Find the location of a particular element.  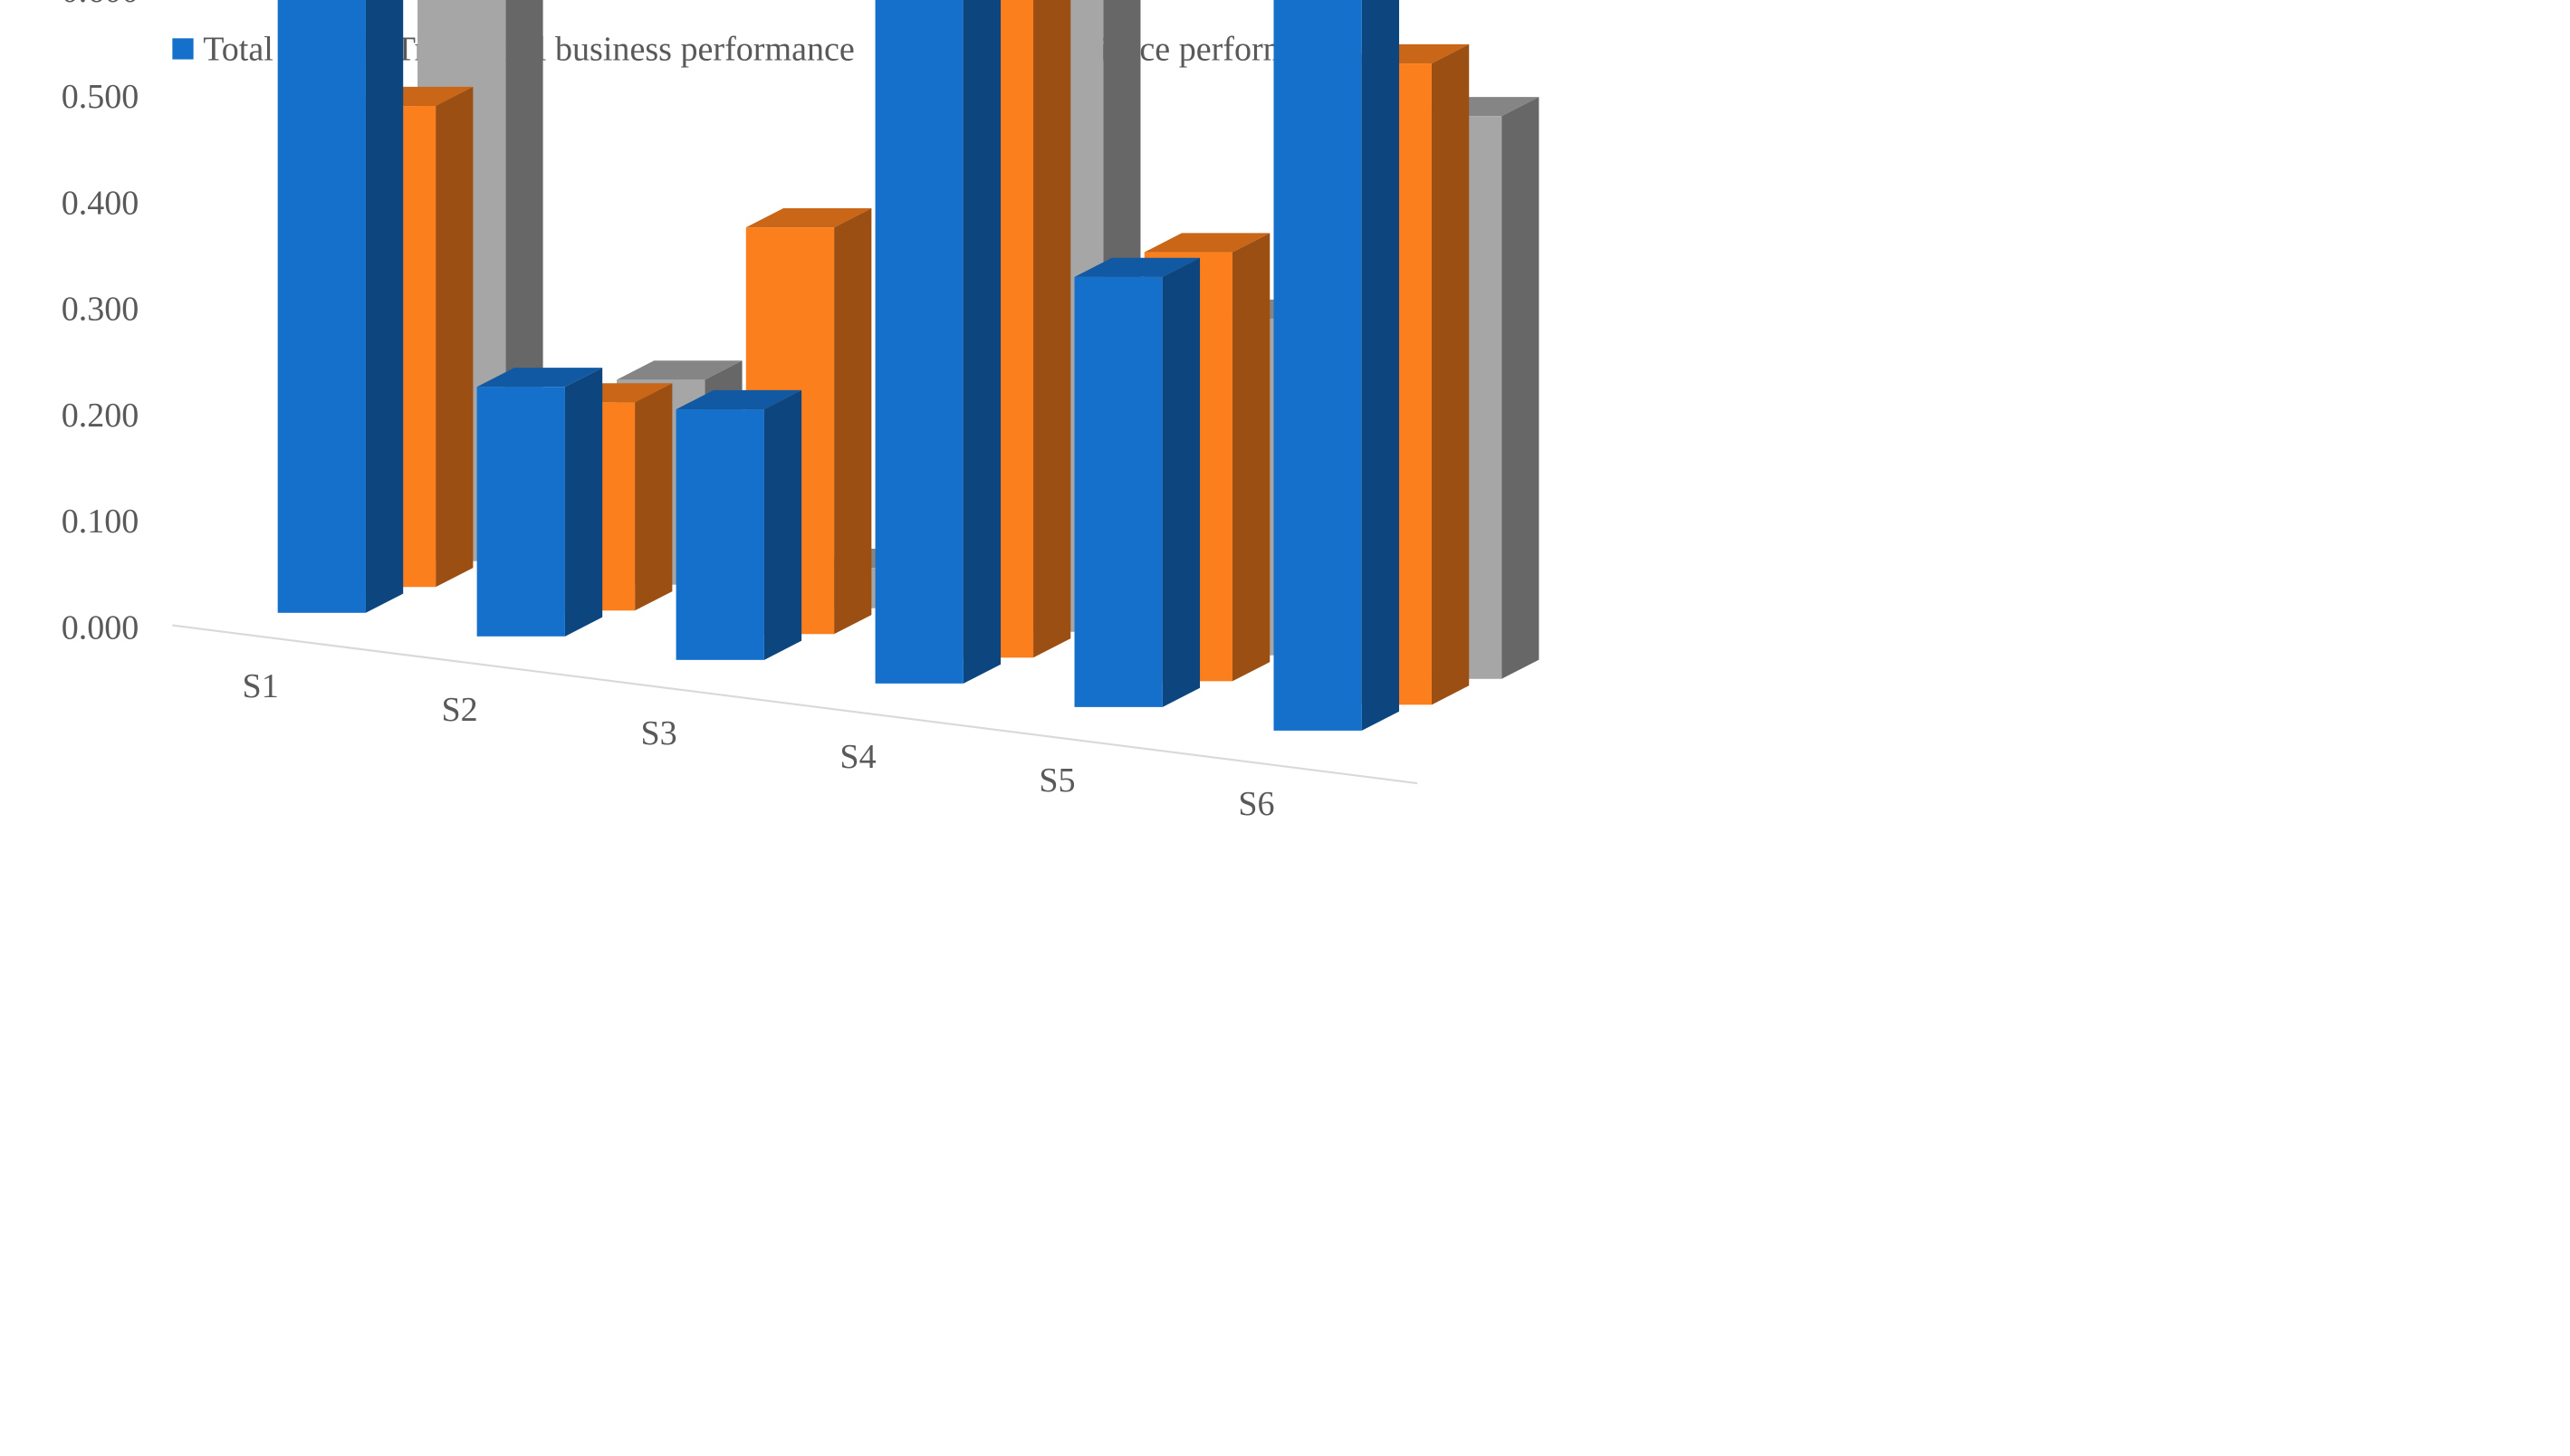

x-tick-label-s6: S6 is located at coordinates (1256, 804).